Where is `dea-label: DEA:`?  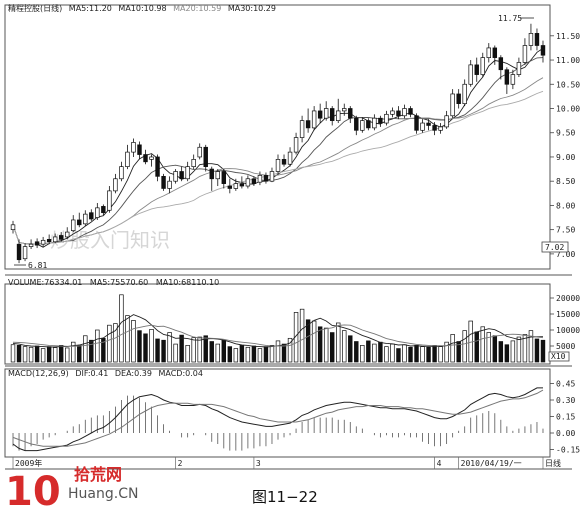 dea-label: DEA: is located at coordinates (124, 373).